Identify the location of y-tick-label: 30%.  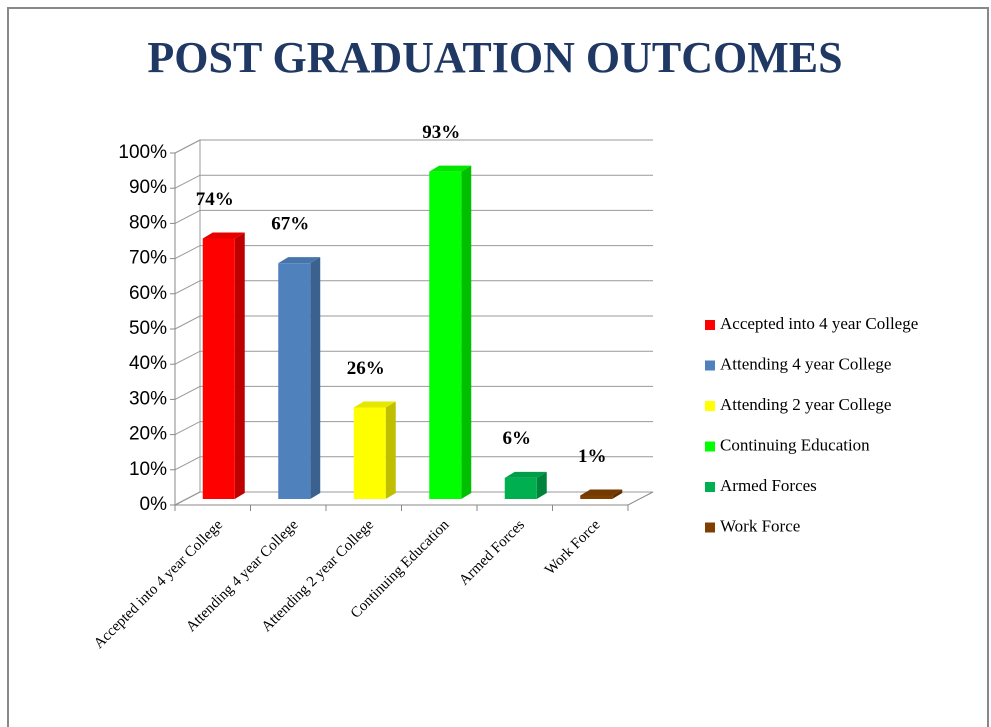
(148, 398).